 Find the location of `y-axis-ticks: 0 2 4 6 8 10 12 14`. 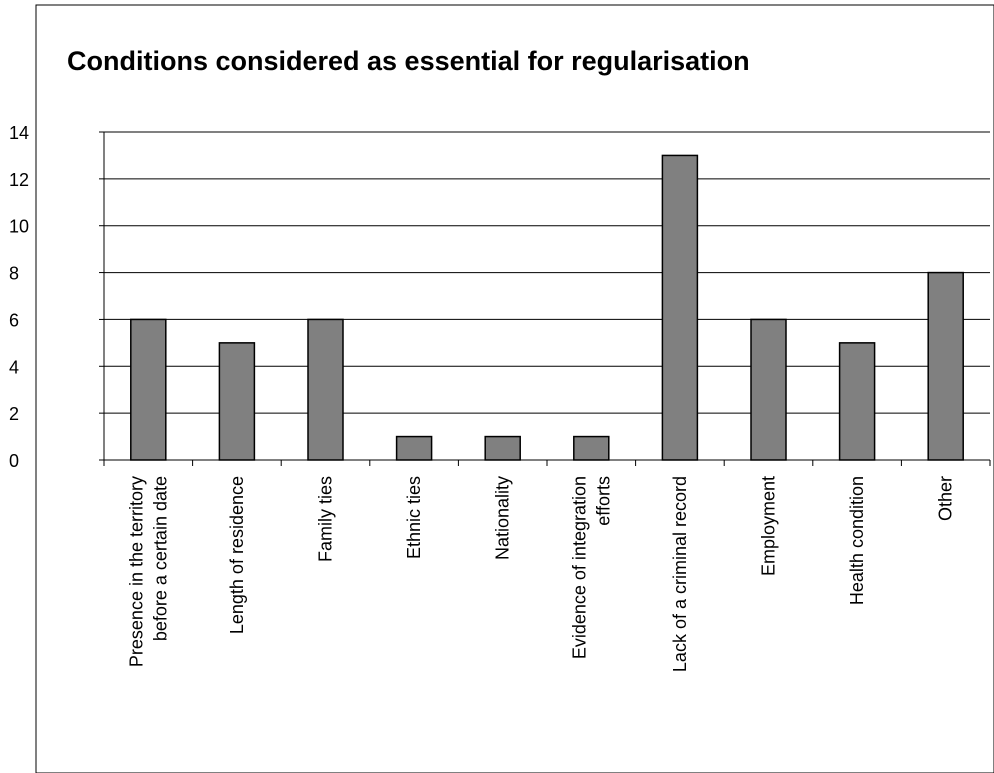

y-axis-ticks: 0 2 4 6 8 10 12 14 is located at coordinates (56, 297).